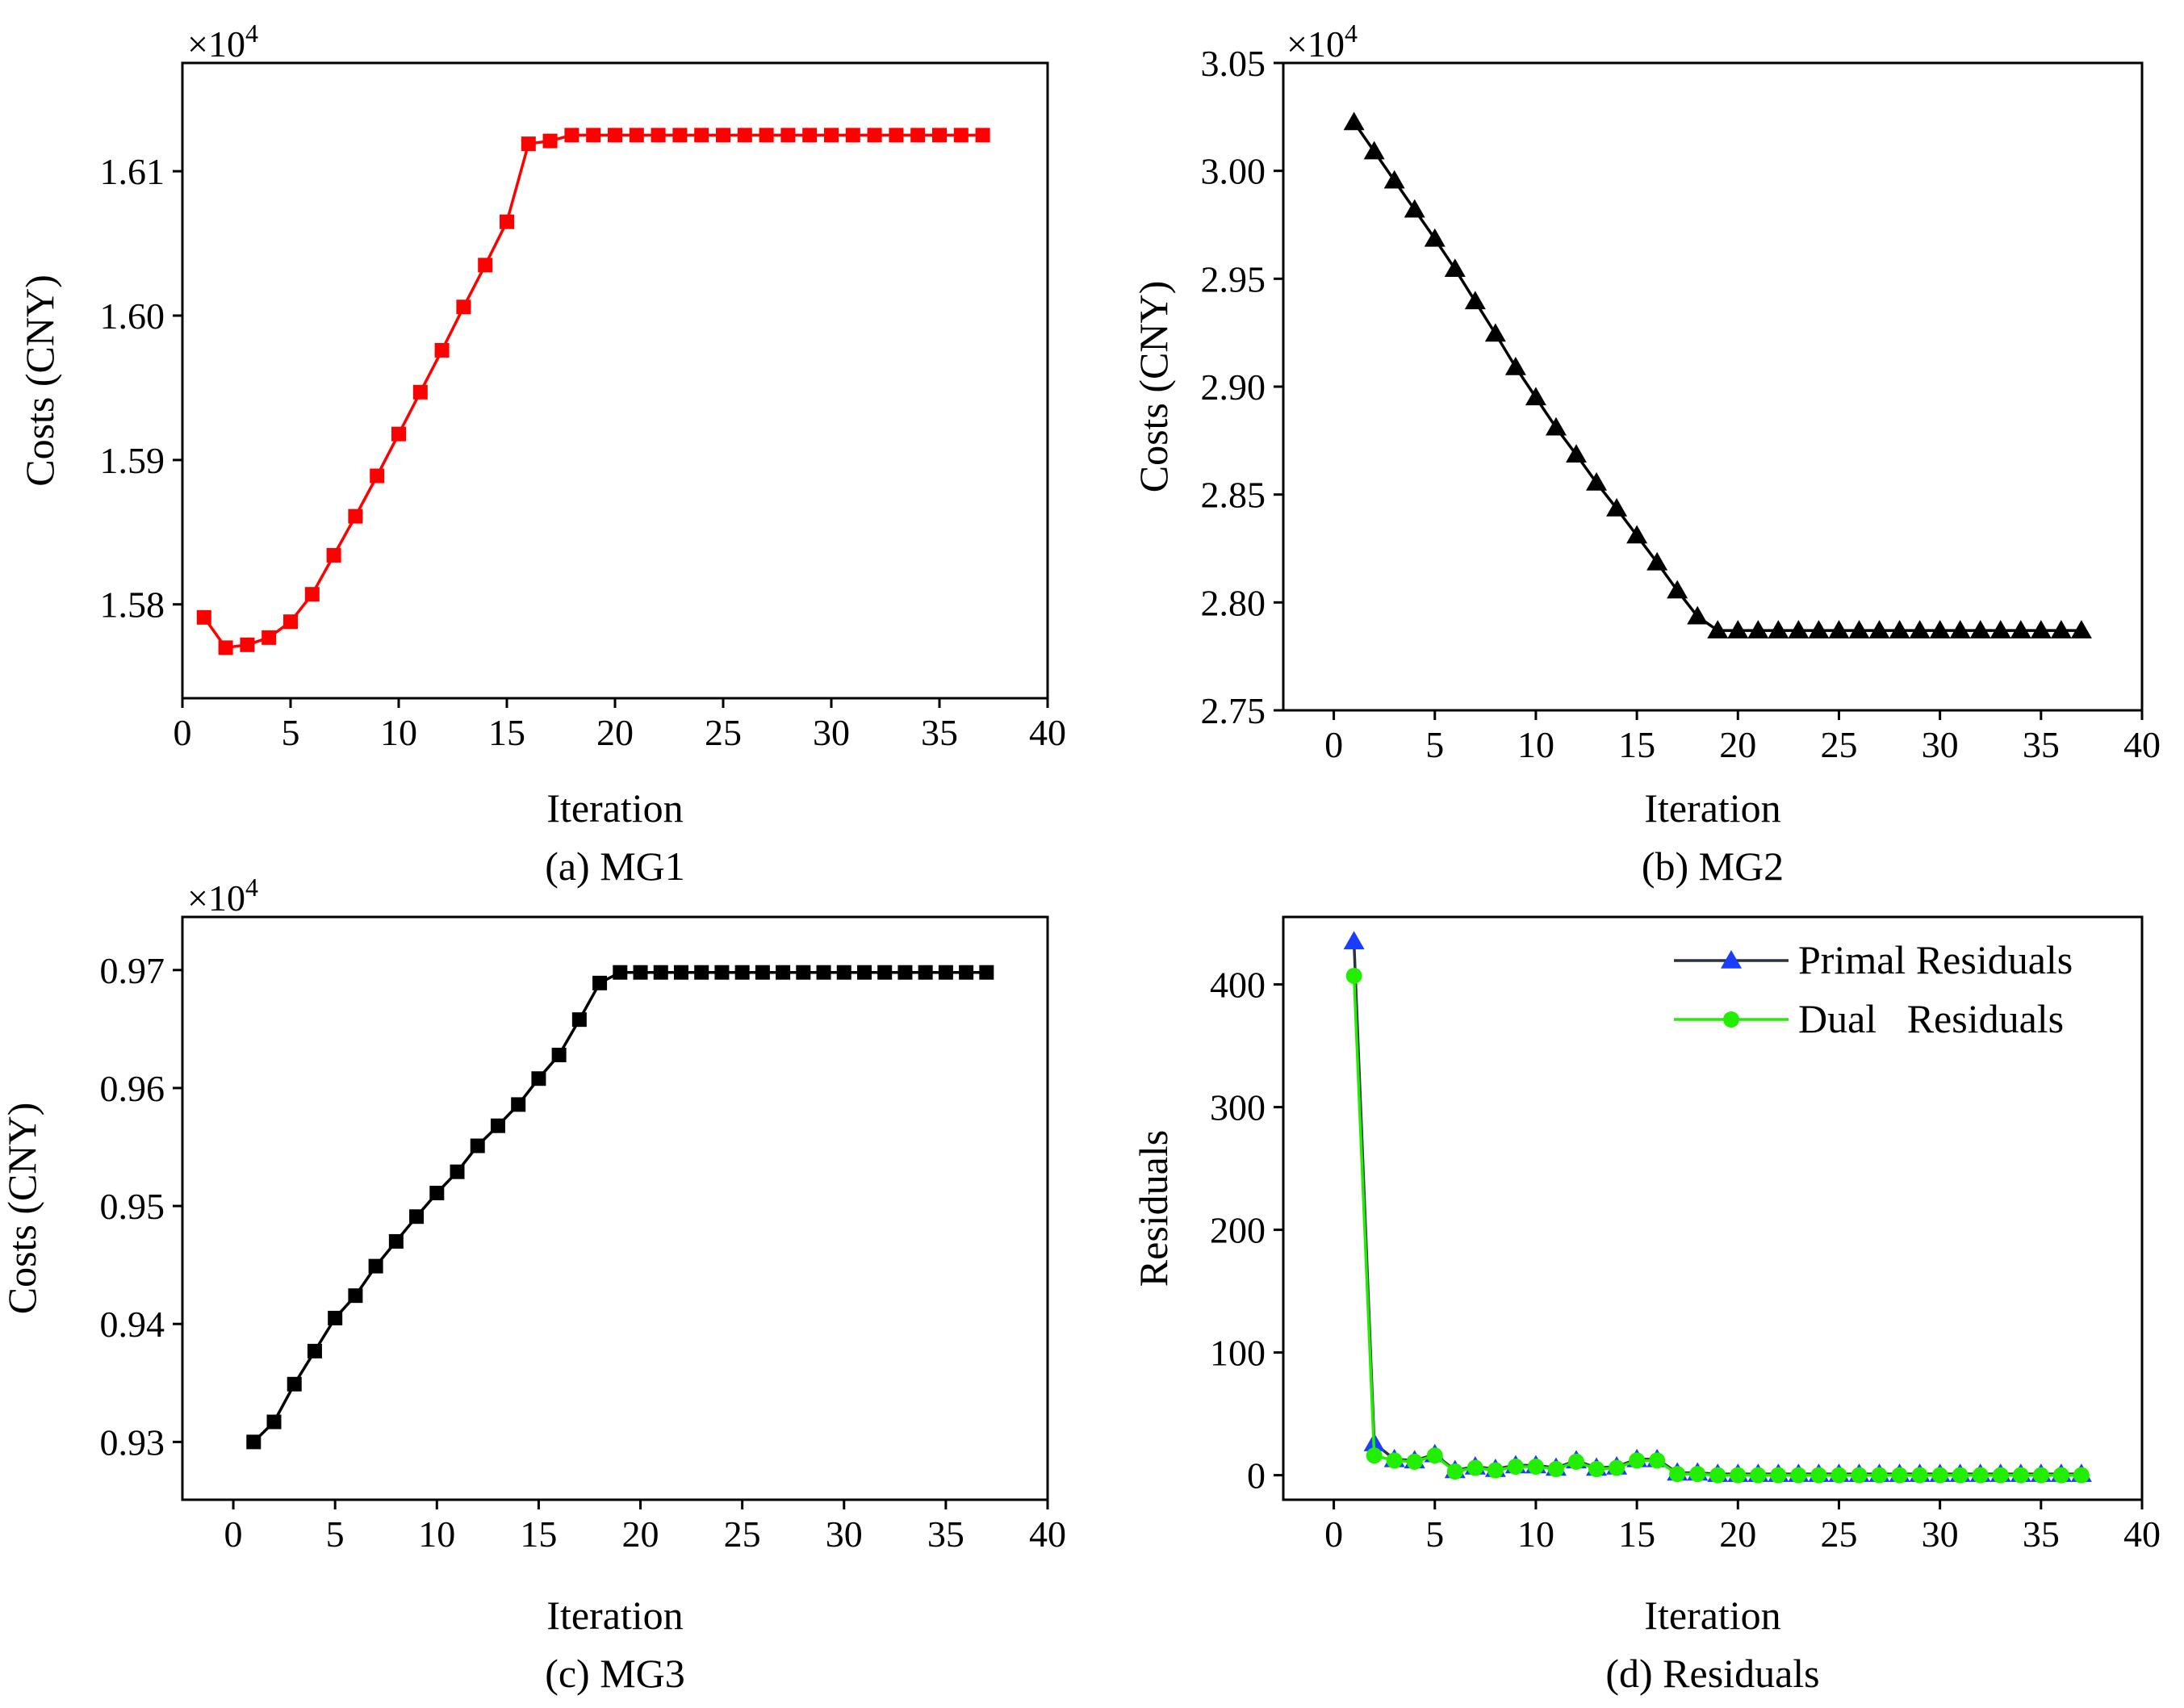 This screenshot has height=1708, width=2184. I want to click on y-tick-label: 3.05, so click(1234, 64).